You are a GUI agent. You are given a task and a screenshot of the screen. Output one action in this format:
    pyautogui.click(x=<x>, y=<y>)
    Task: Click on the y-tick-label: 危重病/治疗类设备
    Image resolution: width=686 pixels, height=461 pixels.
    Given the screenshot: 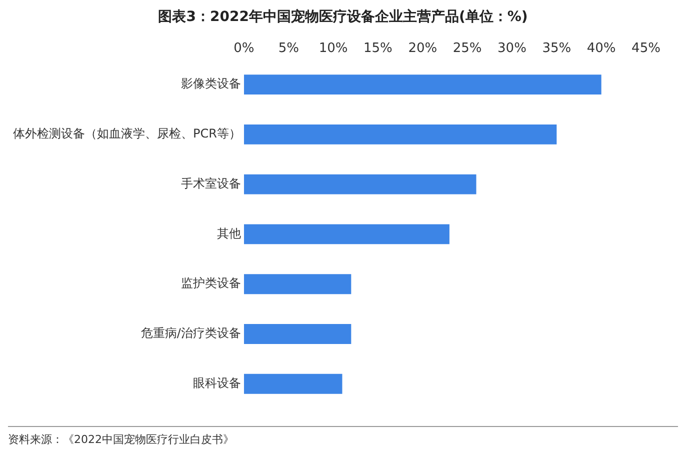 What is the action you would take?
    pyautogui.click(x=190, y=333)
    